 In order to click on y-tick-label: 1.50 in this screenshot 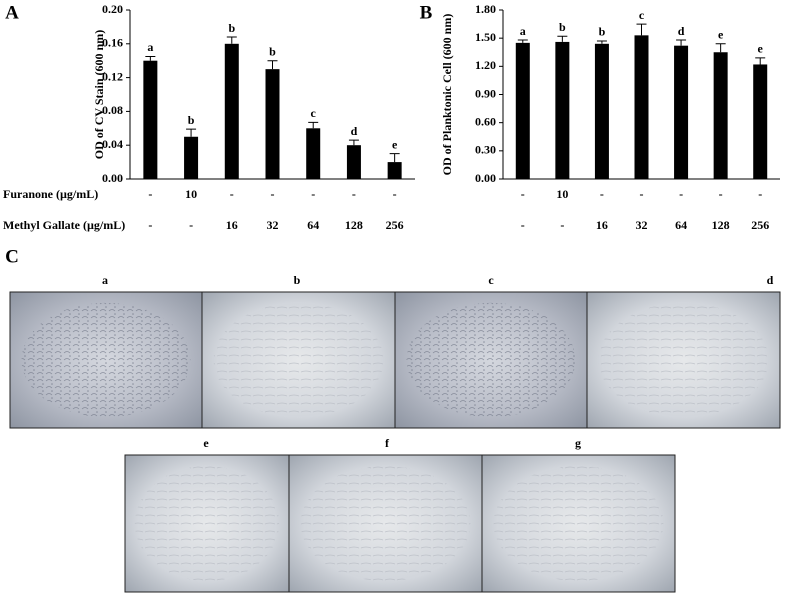, I will do `click(485, 37)`.